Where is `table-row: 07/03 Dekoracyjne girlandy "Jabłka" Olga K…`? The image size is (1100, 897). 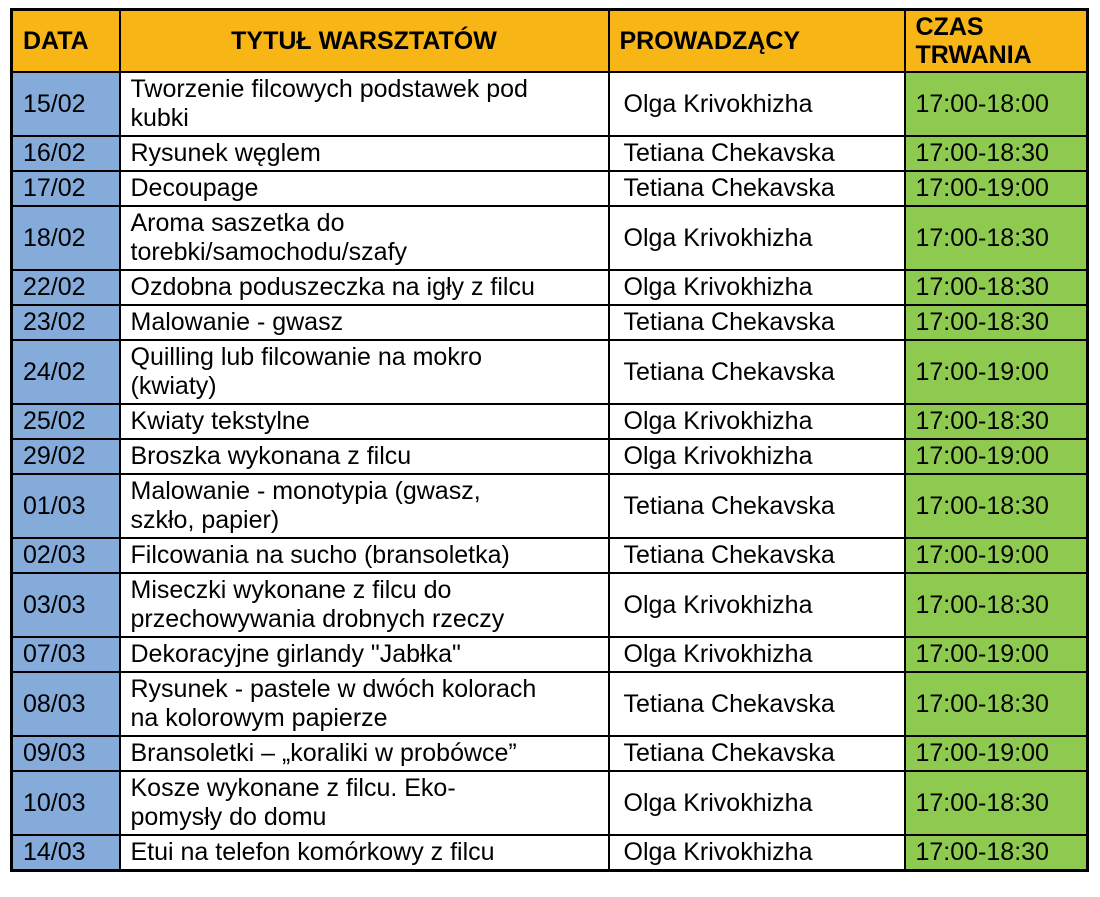 table-row: 07/03 Dekoracyjne girlandy "Jabłka" Olga K… is located at coordinates (549, 654).